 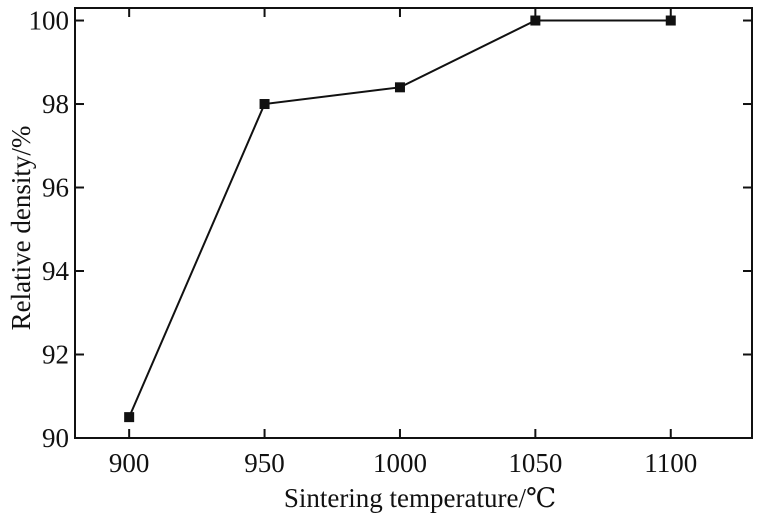 What do you see at coordinates (129, 463) in the screenshot?
I see `x-tick-label: 900` at bounding box center [129, 463].